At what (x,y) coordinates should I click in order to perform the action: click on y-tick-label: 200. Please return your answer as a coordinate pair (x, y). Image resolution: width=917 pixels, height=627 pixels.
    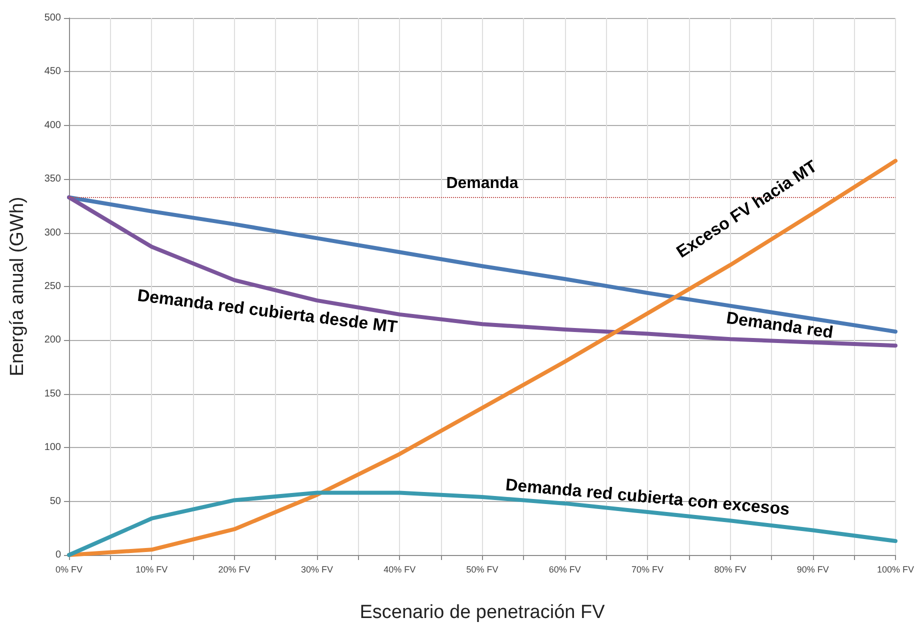
    Looking at the image, I should click on (53, 340).